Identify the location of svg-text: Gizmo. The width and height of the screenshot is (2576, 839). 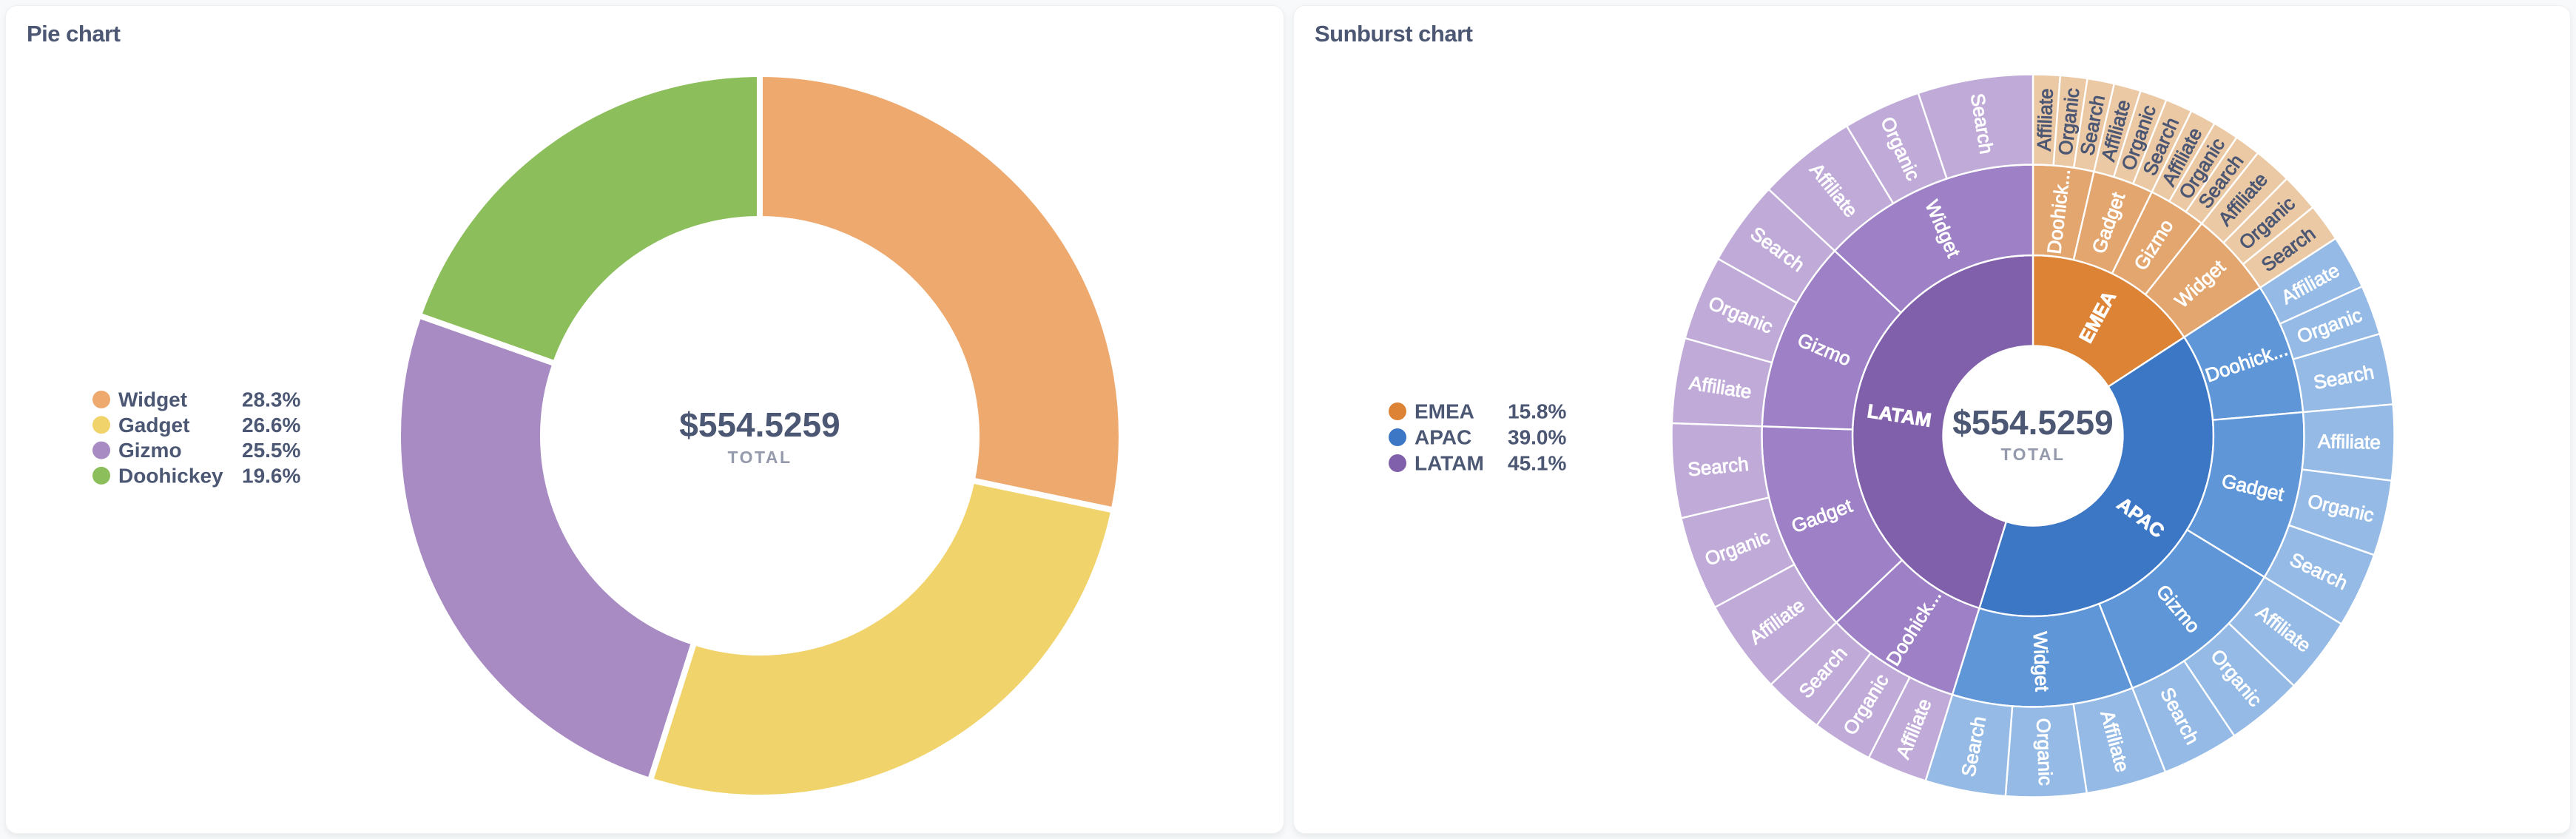
(150, 451).